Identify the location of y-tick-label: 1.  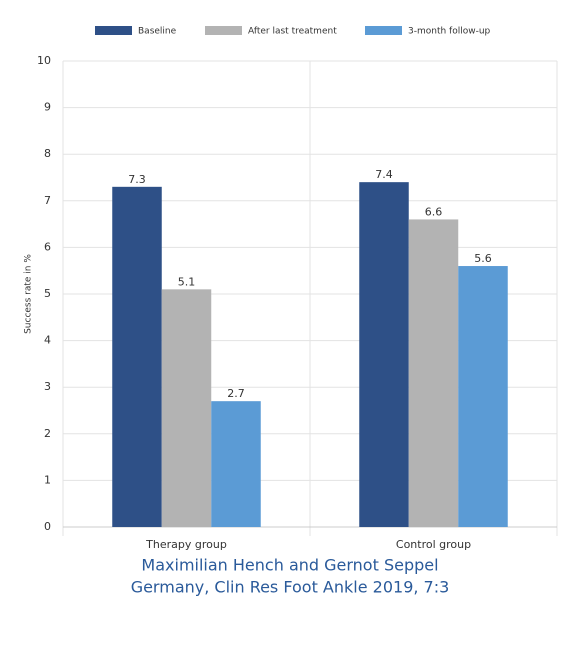
(47, 479).